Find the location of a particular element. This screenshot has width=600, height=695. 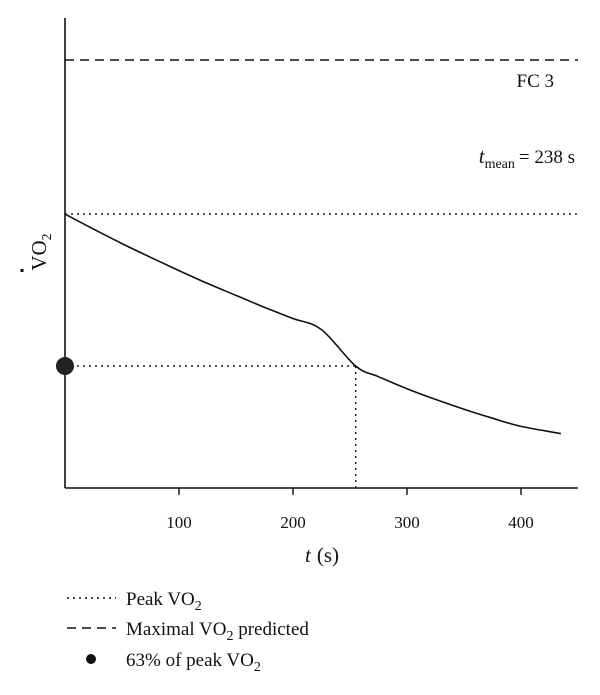

t-mean-annotation: tmean = 238 s is located at coordinates (527, 158).